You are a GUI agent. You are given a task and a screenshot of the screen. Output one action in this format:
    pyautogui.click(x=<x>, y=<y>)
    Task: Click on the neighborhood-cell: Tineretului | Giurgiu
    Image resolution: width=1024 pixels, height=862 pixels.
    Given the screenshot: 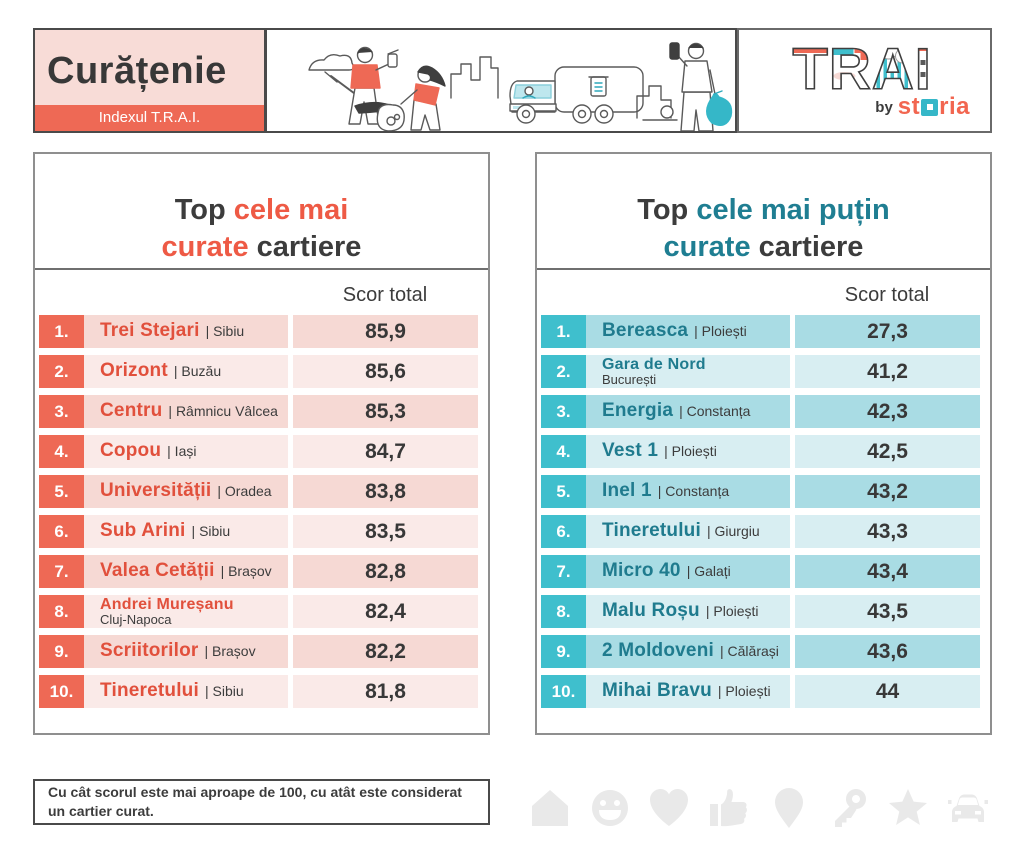 What is the action you would take?
    pyautogui.click(x=688, y=531)
    